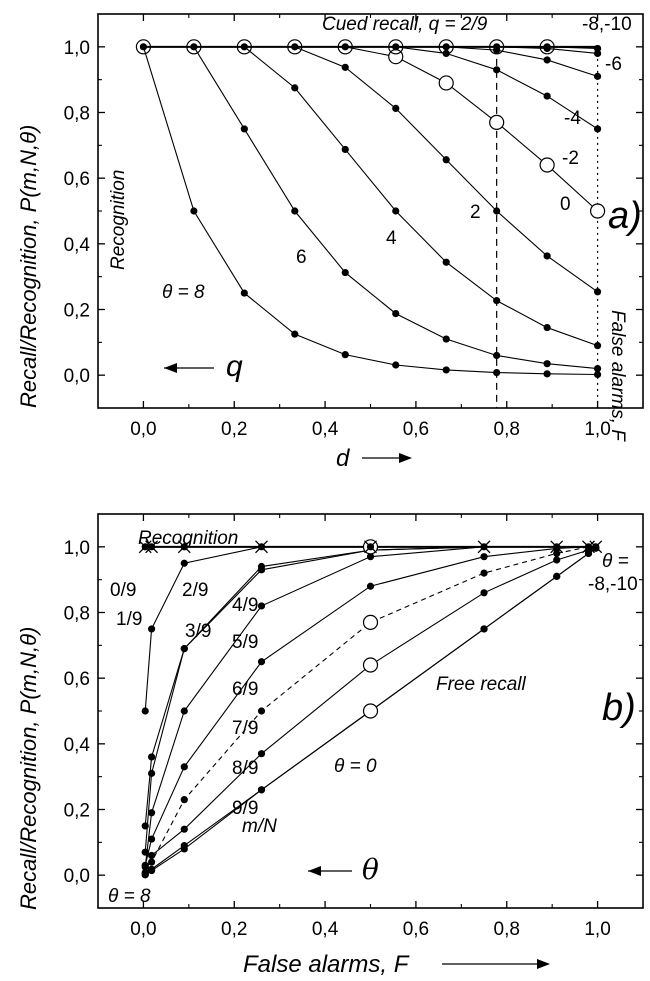  What do you see at coordinates (77, 179) in the screenshot?
I see `a-ytick-label-3: 0,6` at bounding box center [77, 179].